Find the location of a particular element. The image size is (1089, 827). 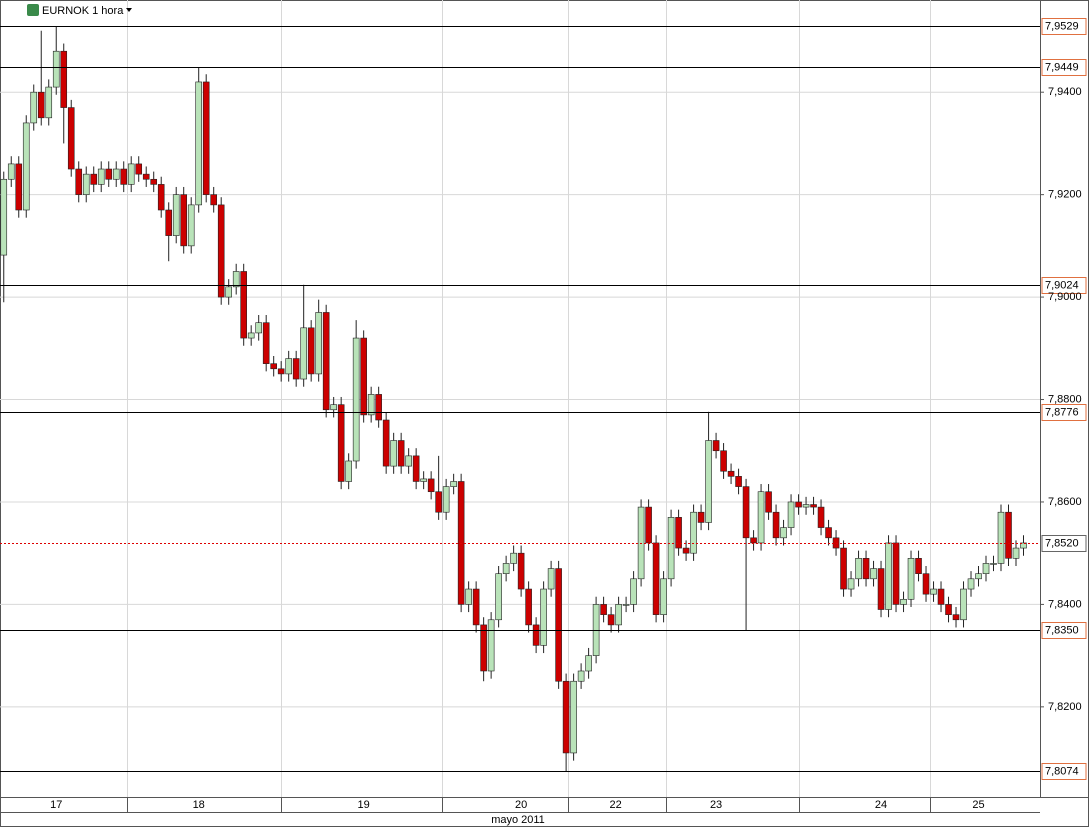

dropdown-arrow is located at coordinates (129, 10).